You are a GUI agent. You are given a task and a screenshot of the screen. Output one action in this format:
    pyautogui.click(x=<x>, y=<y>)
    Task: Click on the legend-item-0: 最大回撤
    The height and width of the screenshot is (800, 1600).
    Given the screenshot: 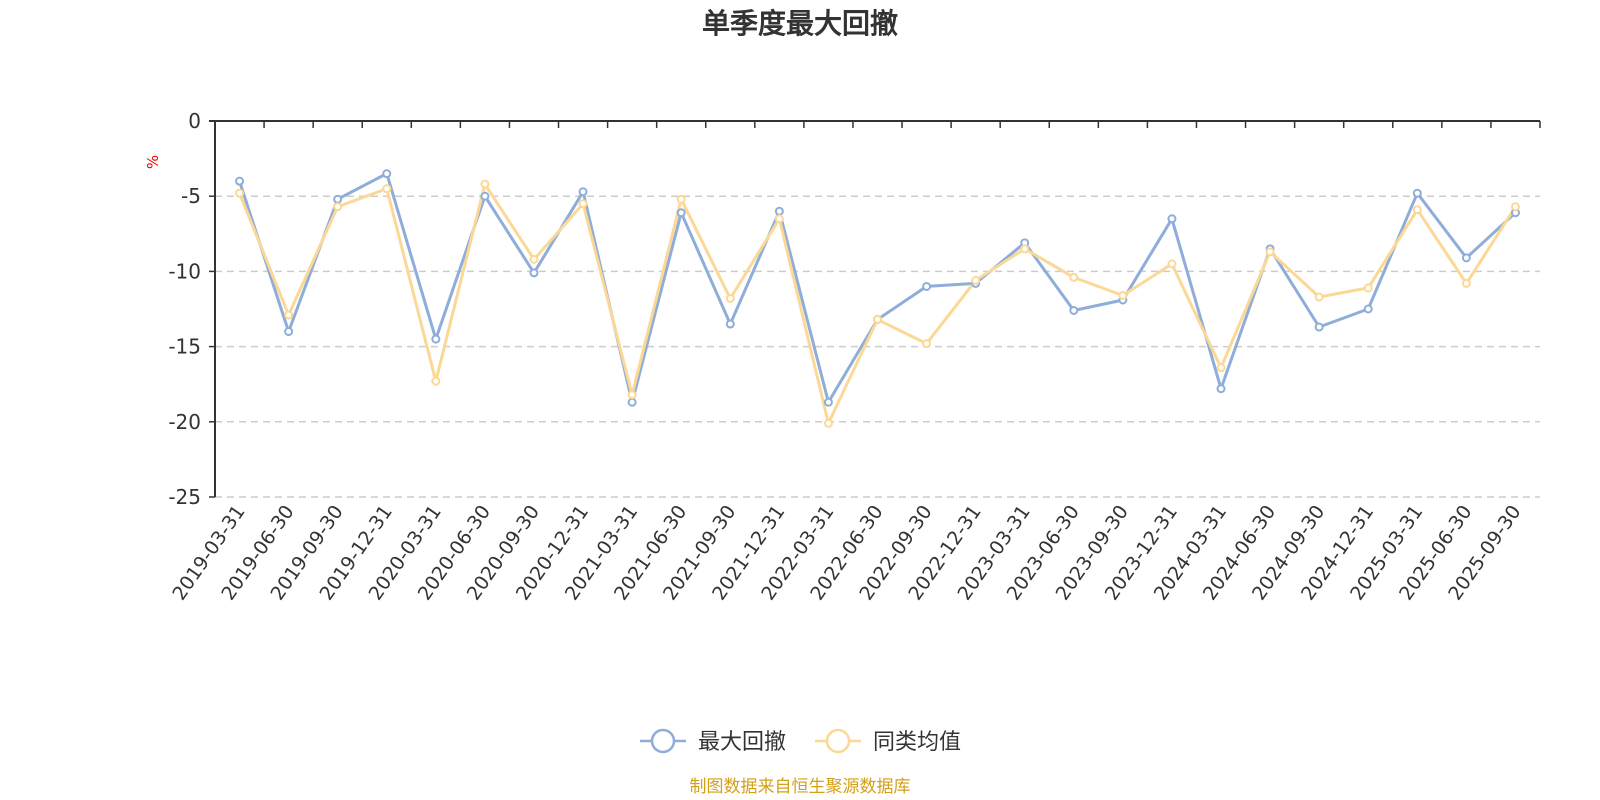 What is the action you would take?
    pyautogui.click(x=713, y=741)
    